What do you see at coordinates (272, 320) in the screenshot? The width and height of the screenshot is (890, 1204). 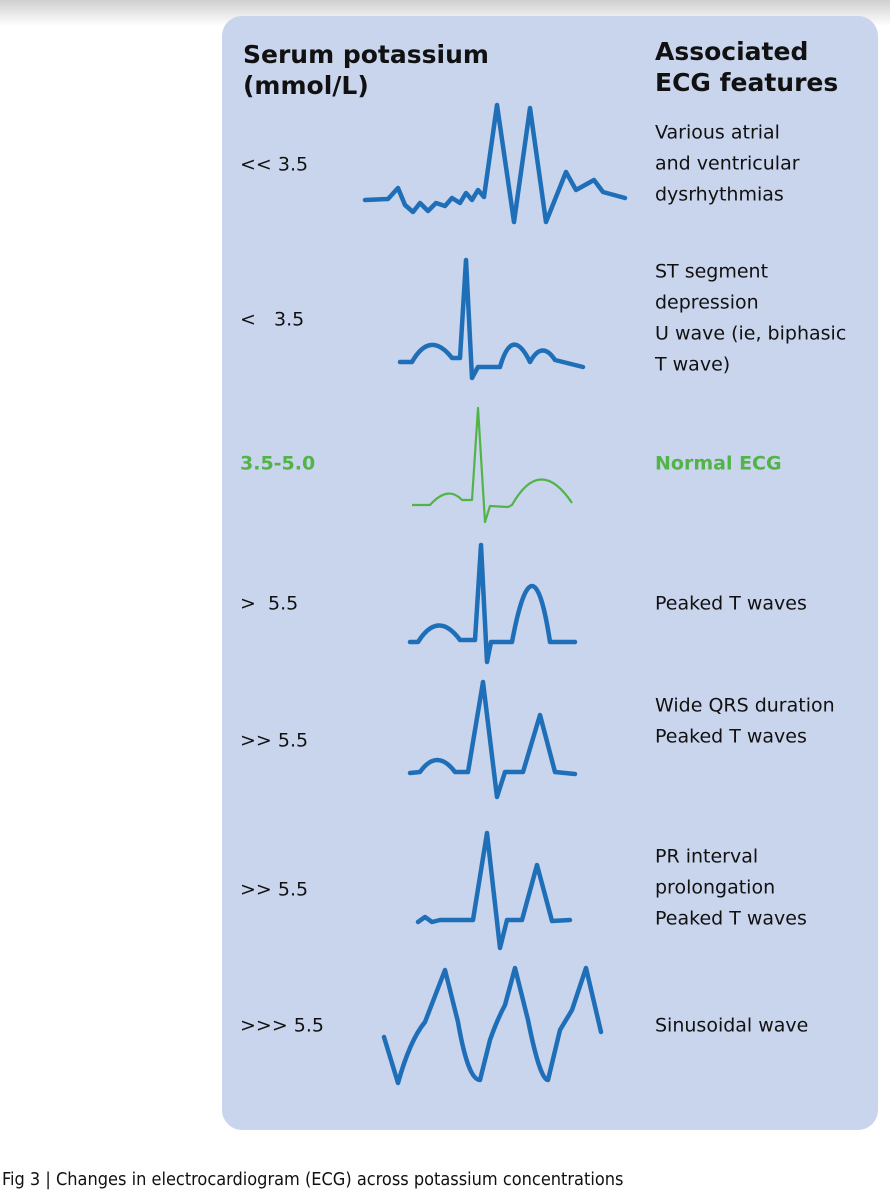 I see `potassium-level: < 3.5` at bounding box center [272, 320].